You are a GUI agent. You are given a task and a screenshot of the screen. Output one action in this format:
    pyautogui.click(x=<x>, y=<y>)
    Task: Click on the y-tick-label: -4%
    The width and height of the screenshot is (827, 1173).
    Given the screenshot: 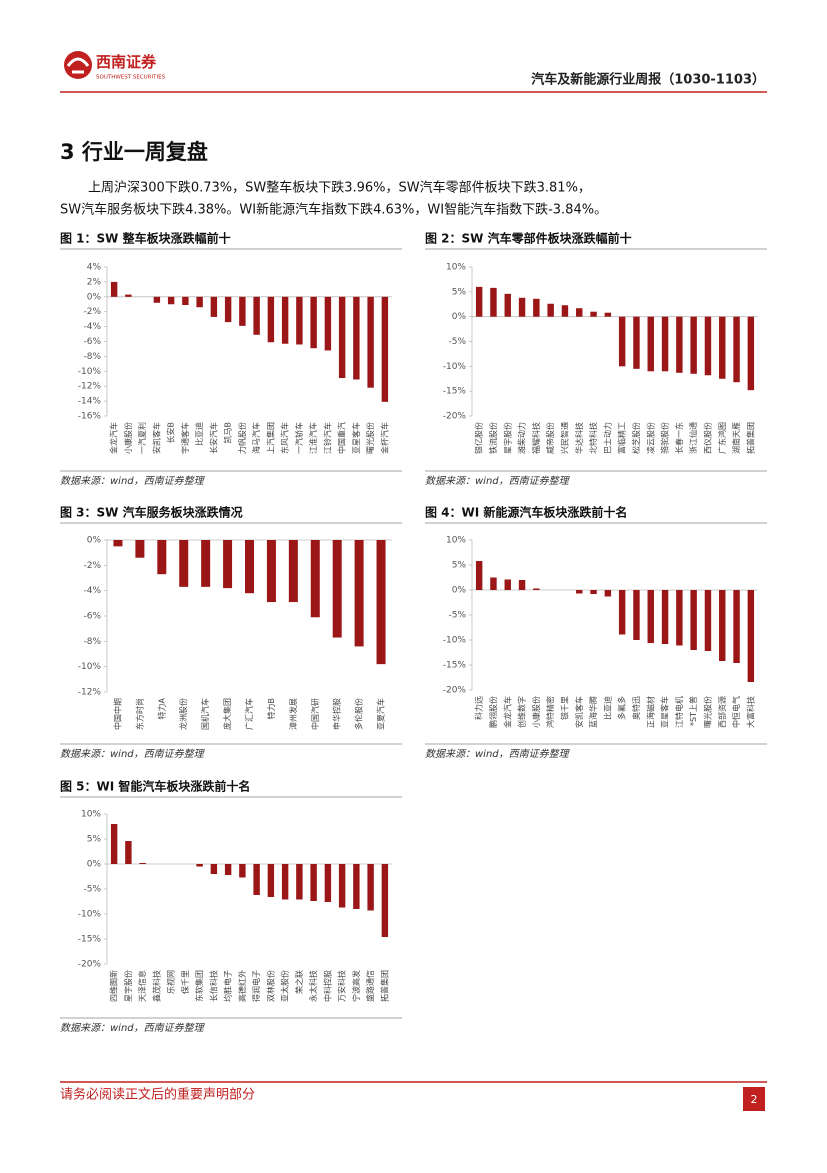 What is the action you would take?
    pyautogui.click(x=92, y=591)
    